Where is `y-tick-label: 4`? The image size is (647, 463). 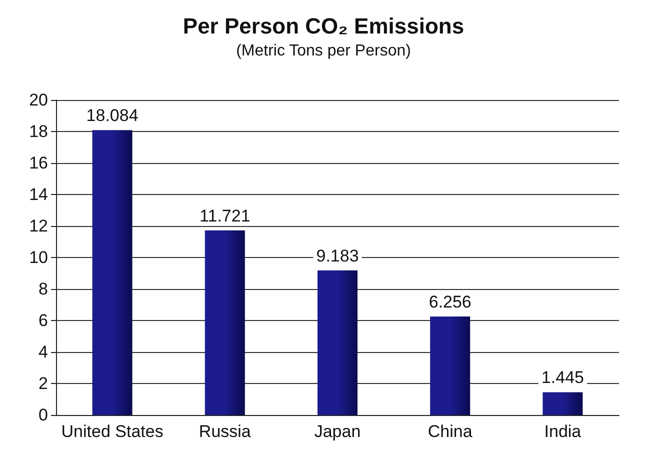
y-tick-label: 4 is located at coordinates (43, 352).